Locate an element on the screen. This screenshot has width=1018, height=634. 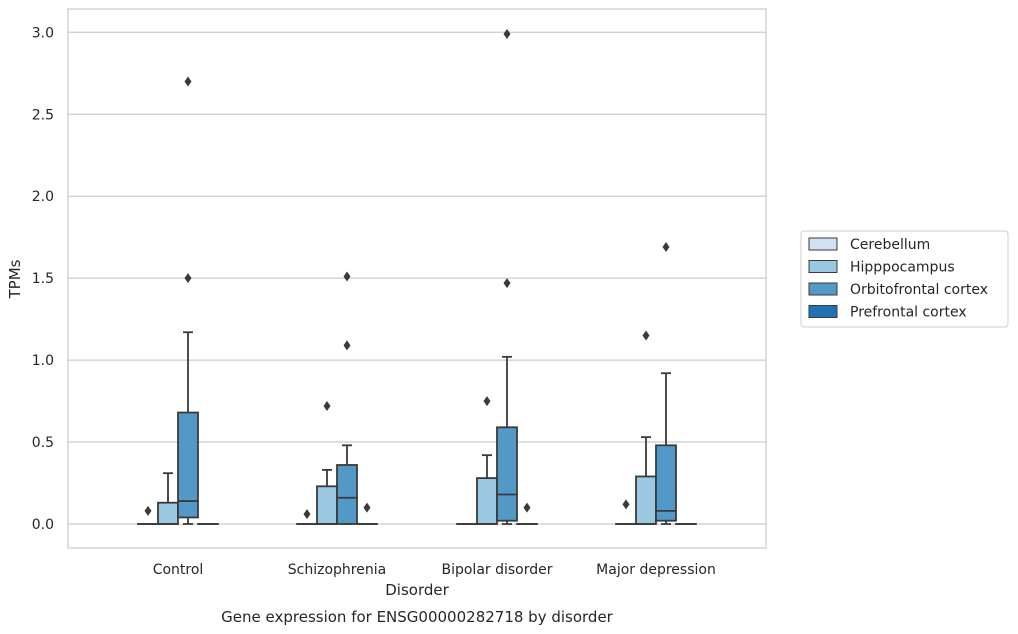
legend-label: Orbitofrontal cortex is located at coordinates (919, 290).